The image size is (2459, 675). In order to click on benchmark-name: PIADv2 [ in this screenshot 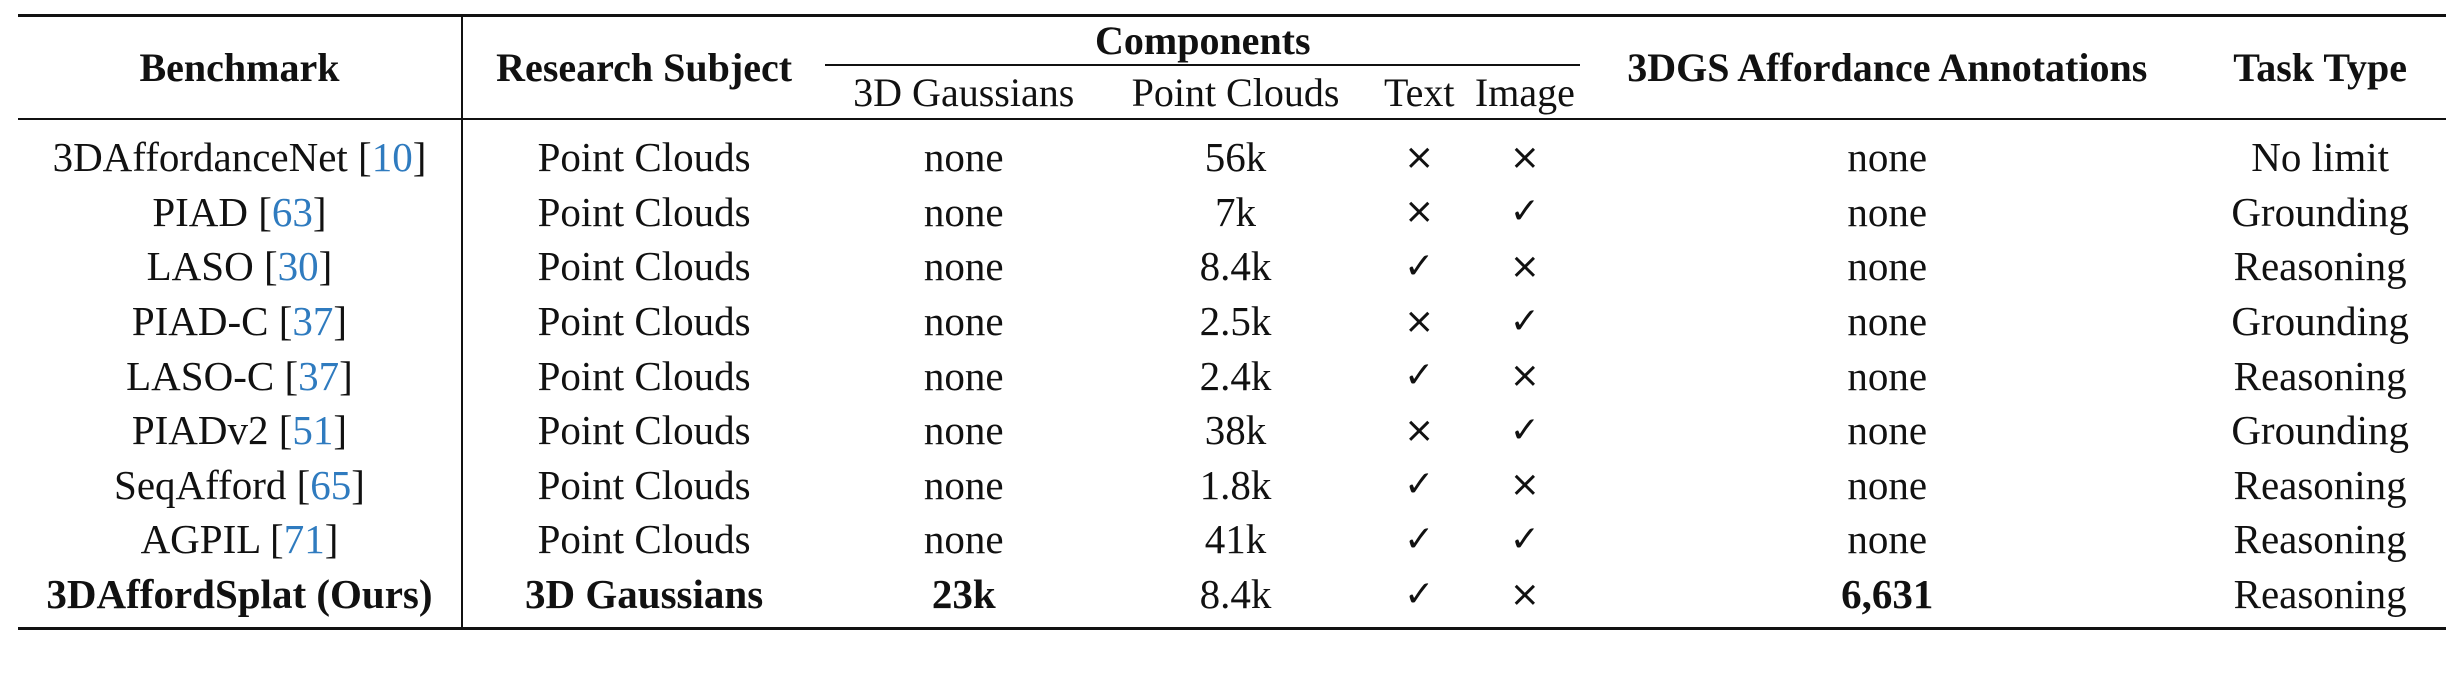, I will do `click(212, 430)`.